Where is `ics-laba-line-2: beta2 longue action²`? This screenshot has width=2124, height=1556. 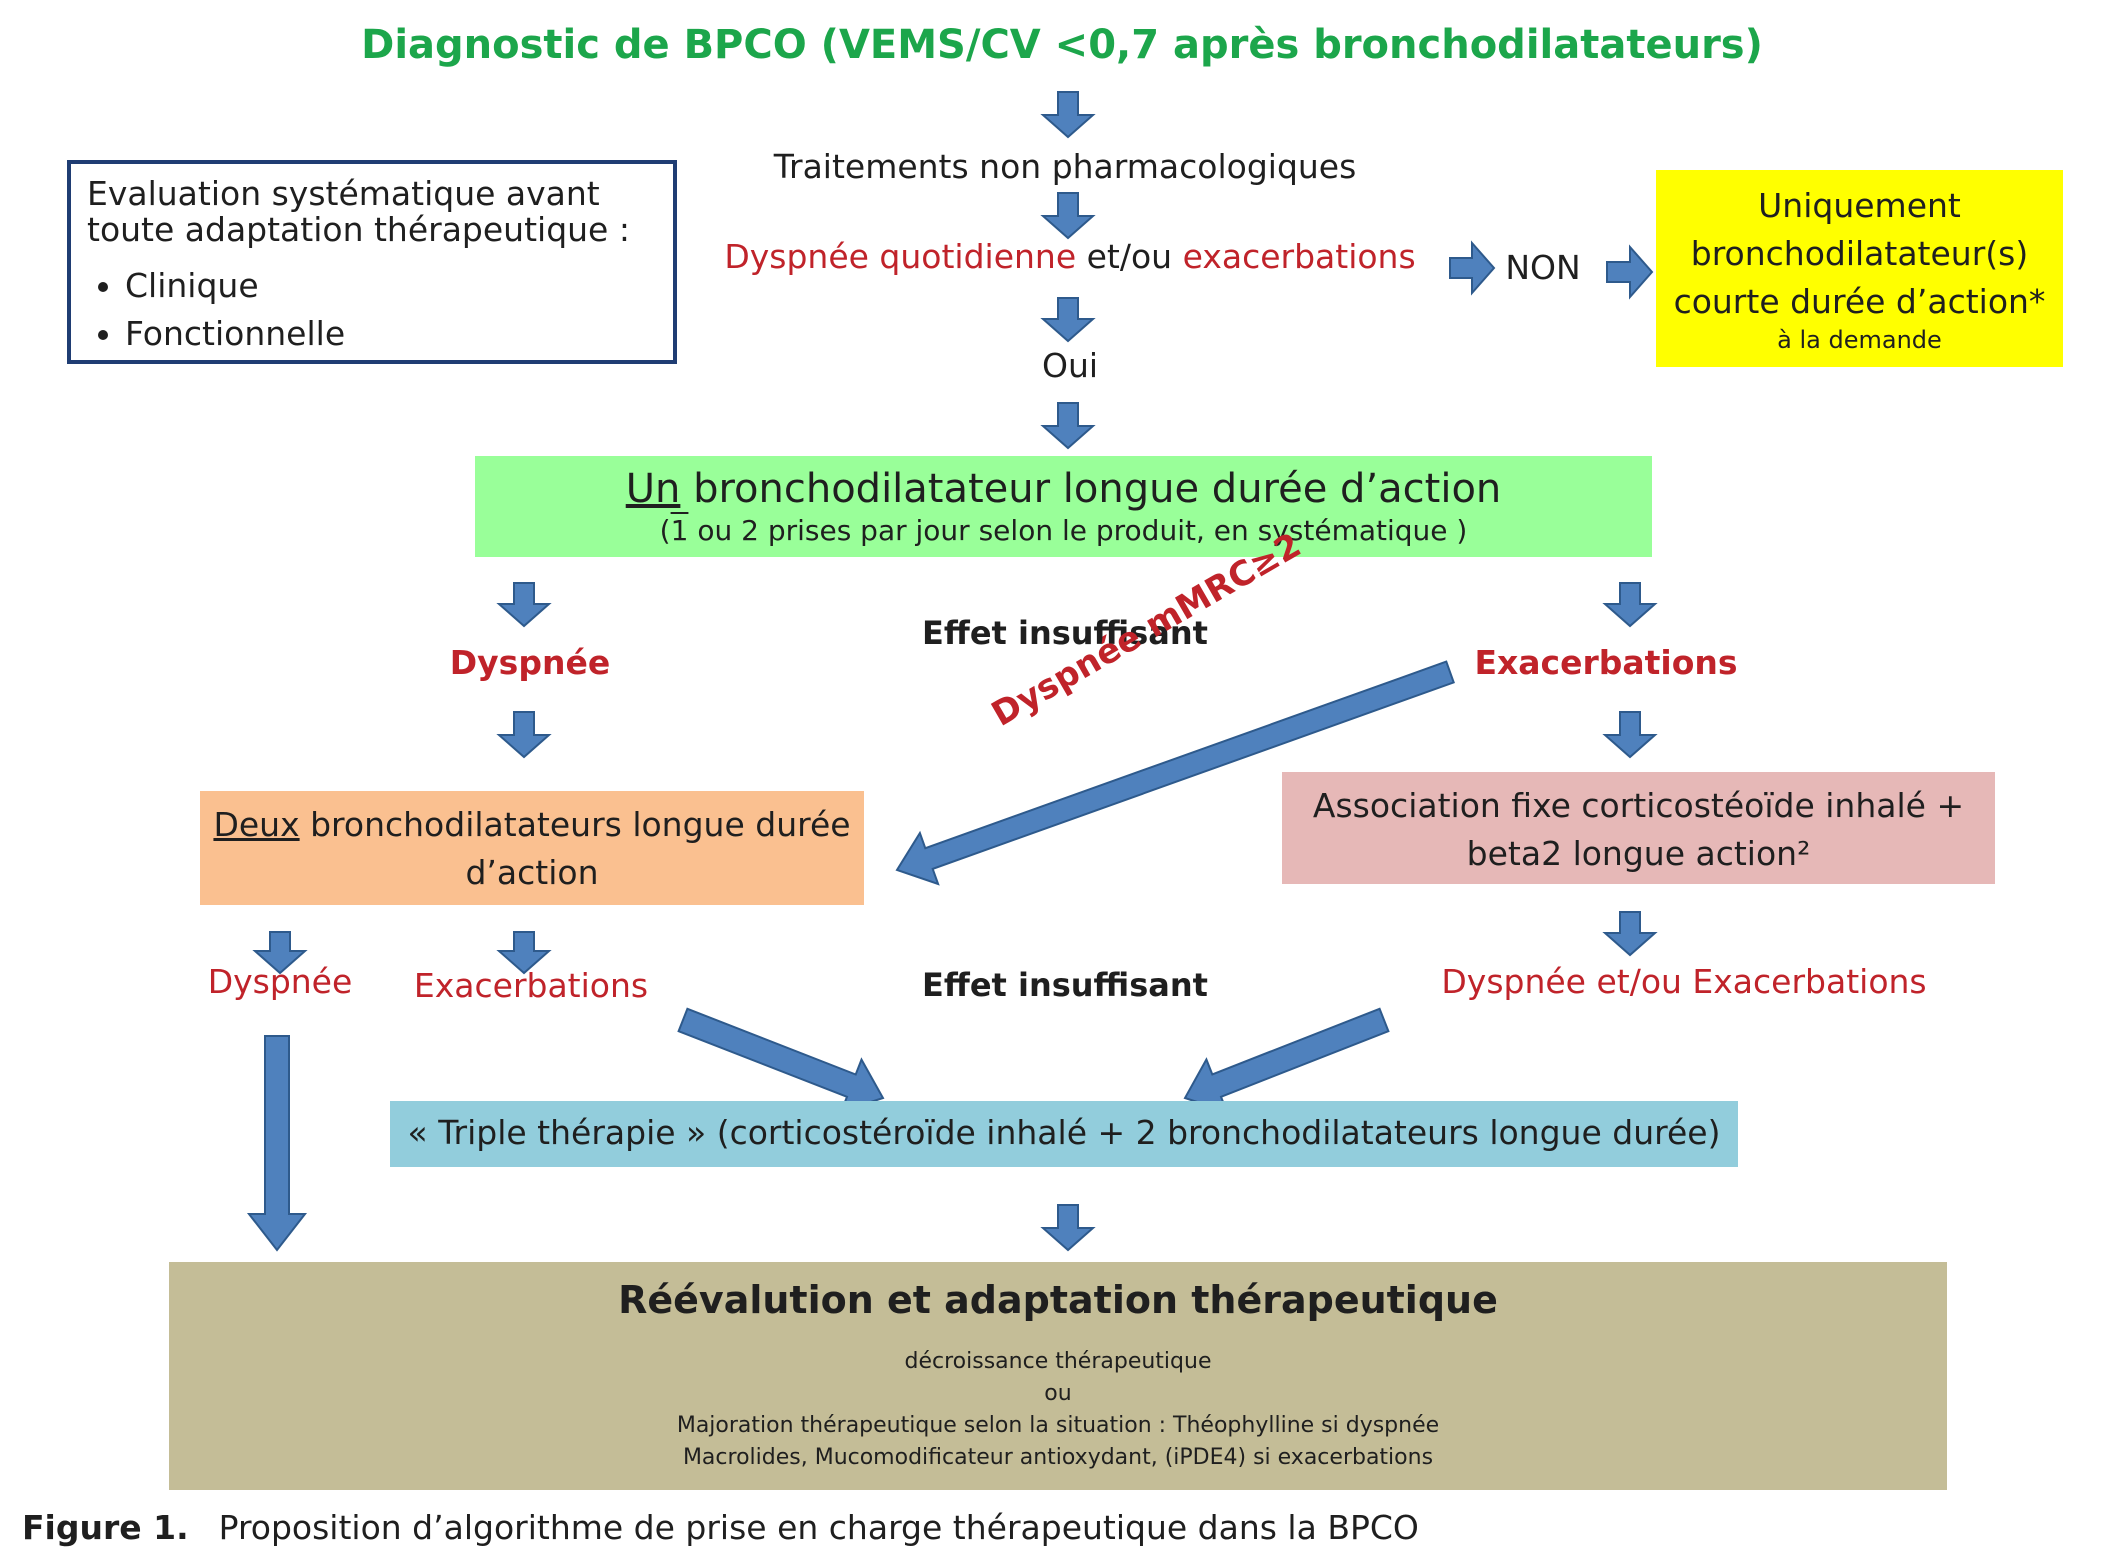
ics-laba-line-2: beta2 longue action² is located at coordinates (1638, 853).